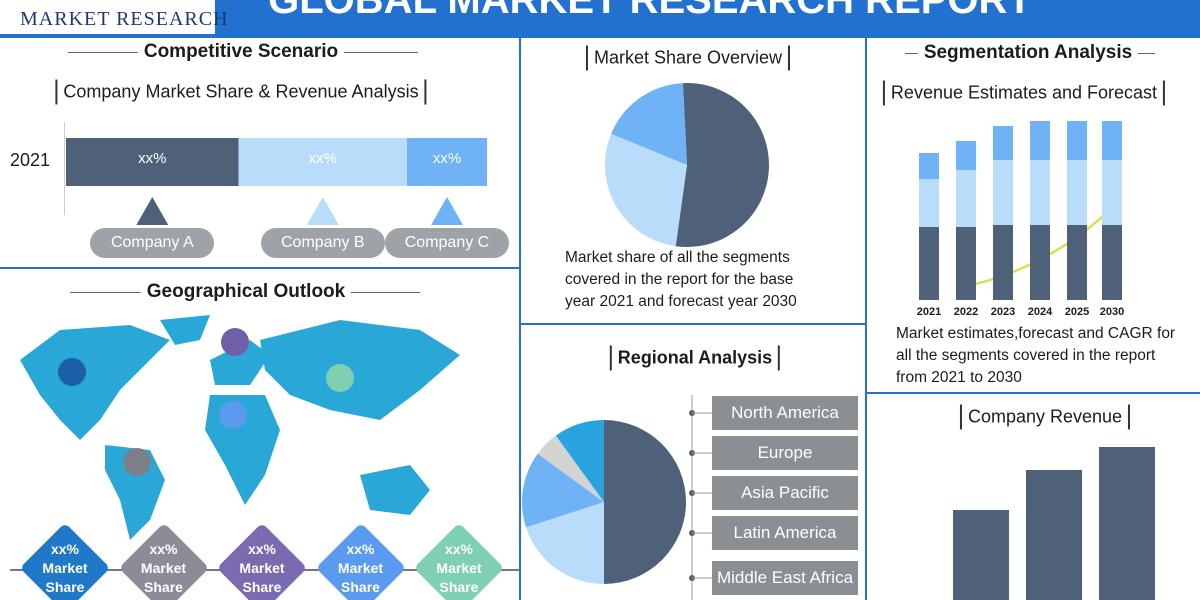  Describe the element at coordinates (447, 243) in the screenshot. I see `company-pill: Company C` at that location.